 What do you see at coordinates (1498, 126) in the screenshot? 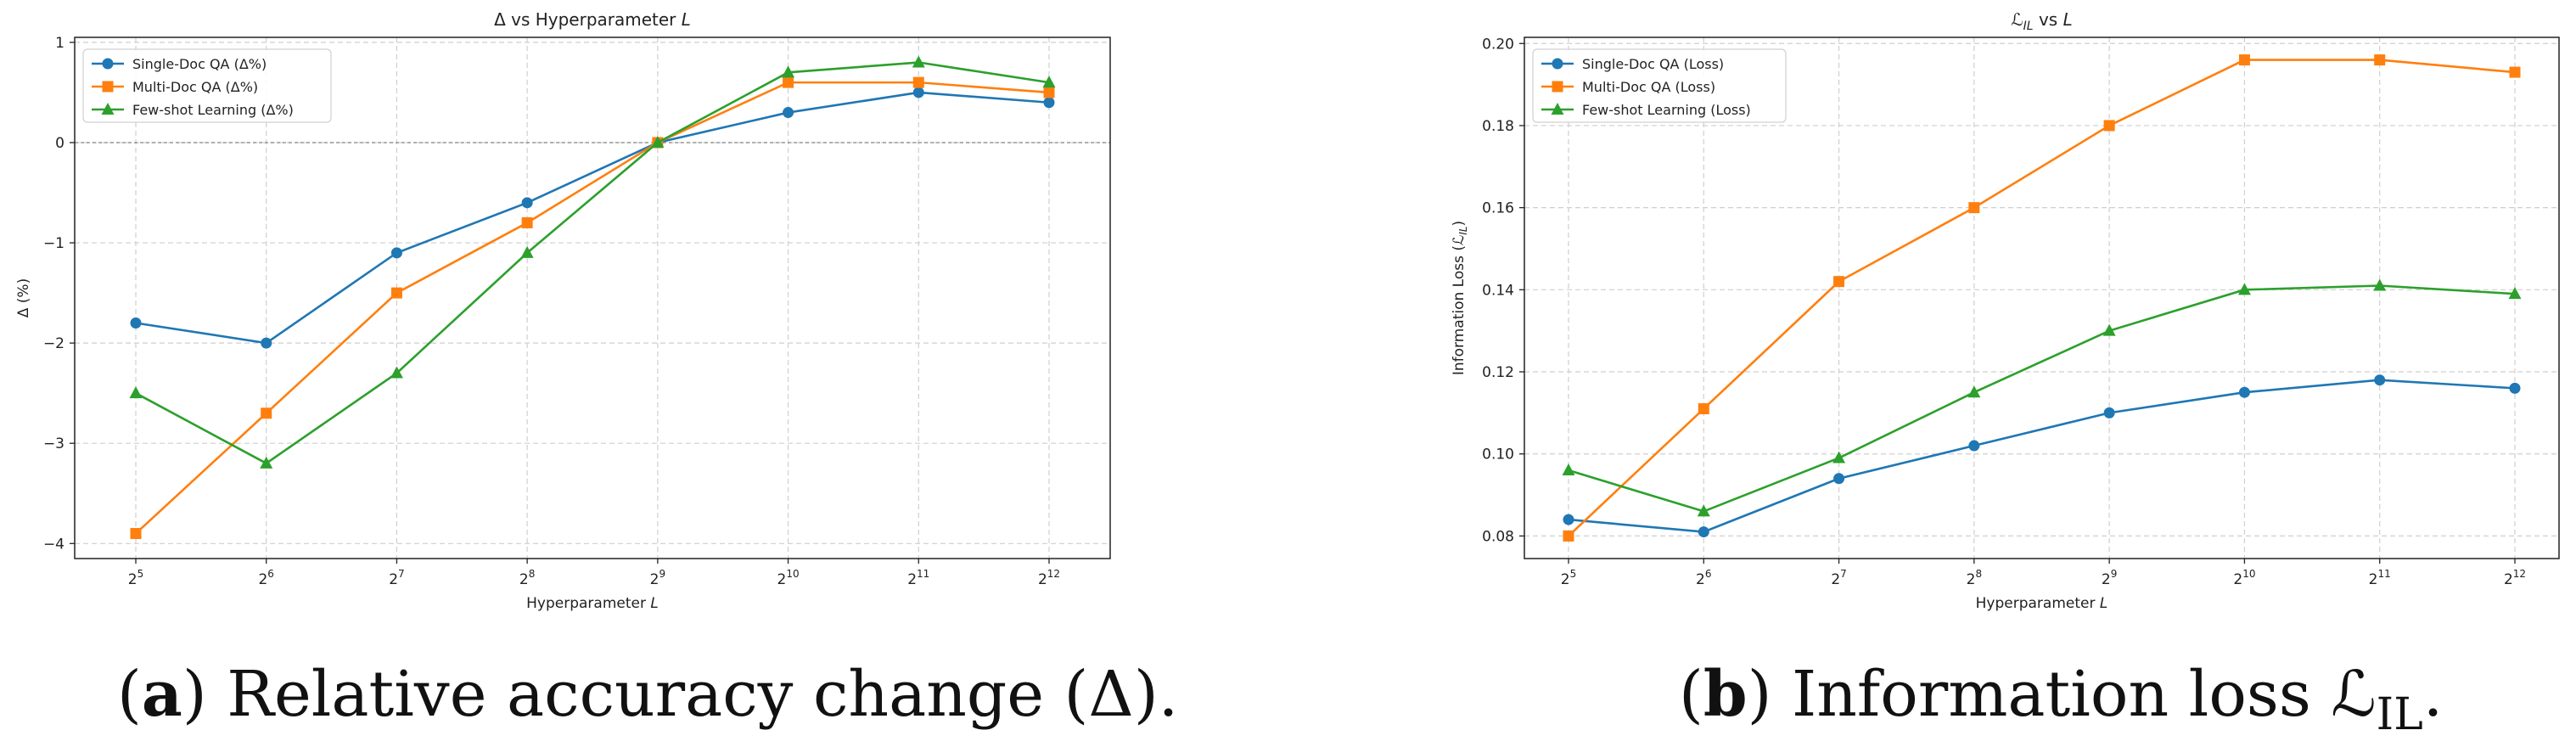
I see `y-tick-label: 0.18` at bounding box center [1498, 126].